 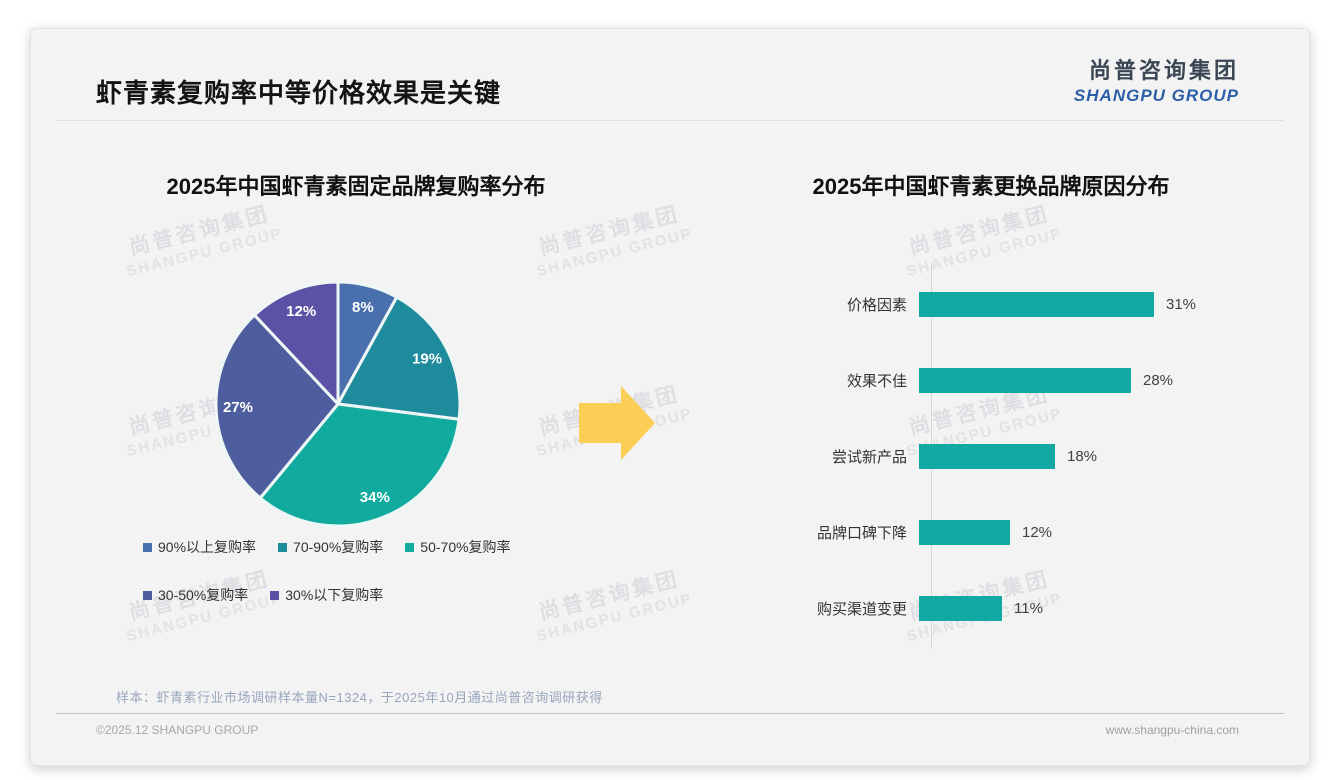 I want to click on legend-label: 90%以上复购率, so click(x=207, y=547).